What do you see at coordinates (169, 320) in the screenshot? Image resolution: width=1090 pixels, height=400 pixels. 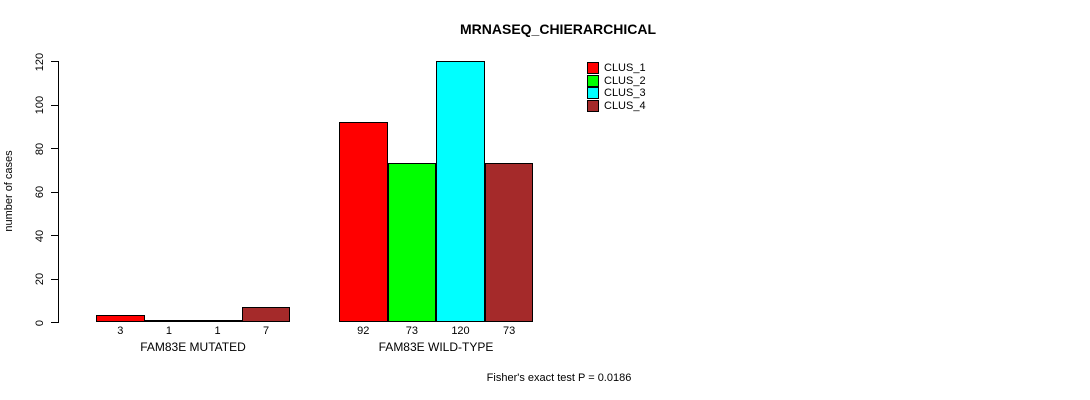 I see `bar-clus_2-group1` at bounding box center [169, 320].